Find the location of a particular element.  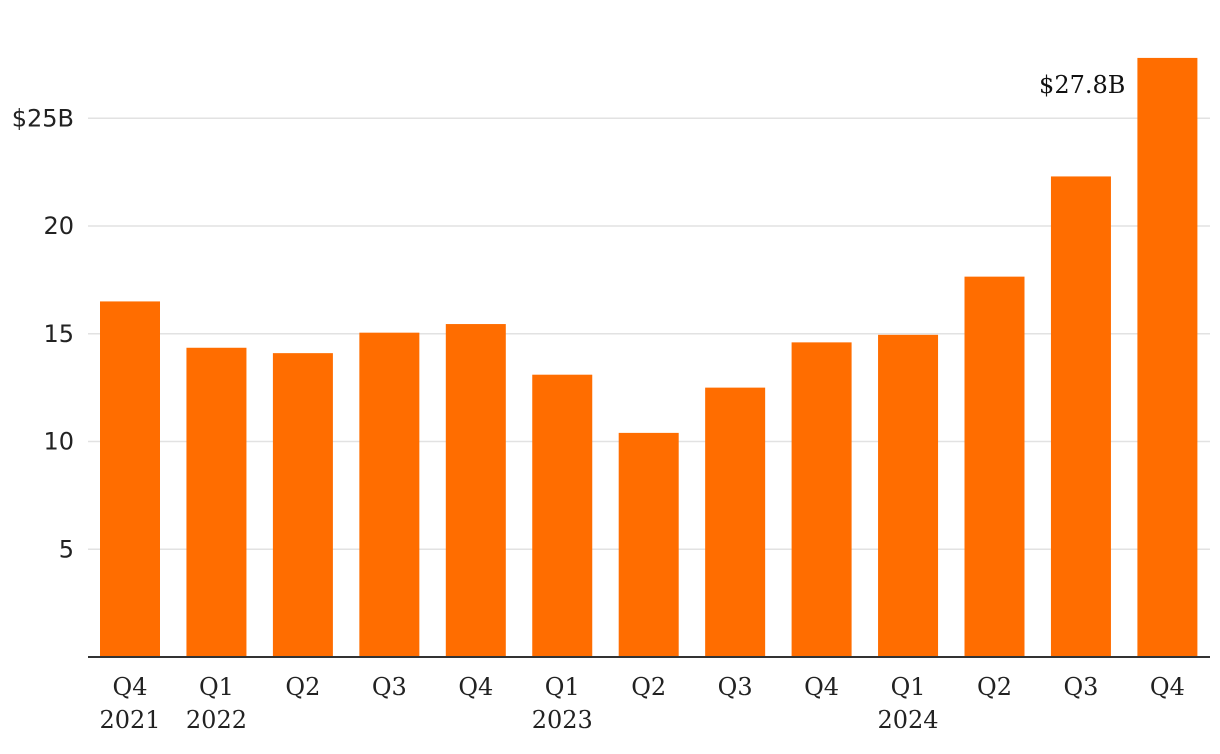

y-tick-label: $25B is located at coordinates (43, 118).